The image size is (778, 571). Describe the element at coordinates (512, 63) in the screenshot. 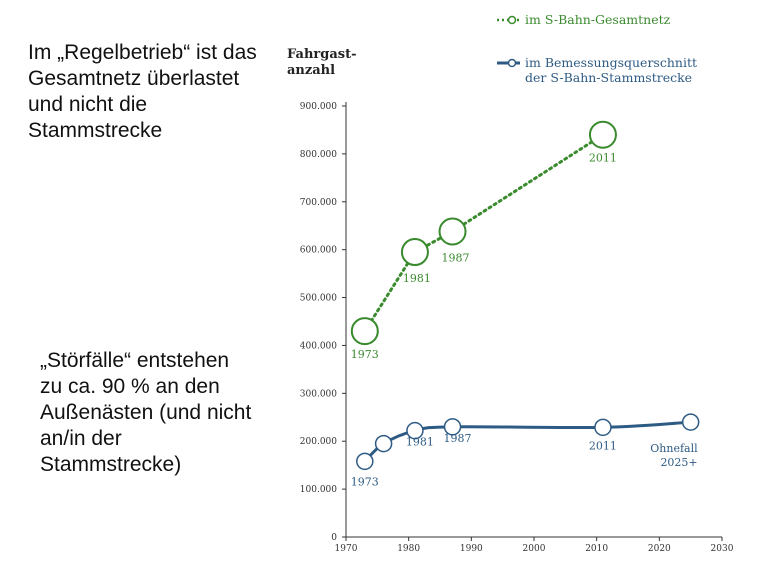

I see `legend-swatch-marker-stammstrecke` at that location.